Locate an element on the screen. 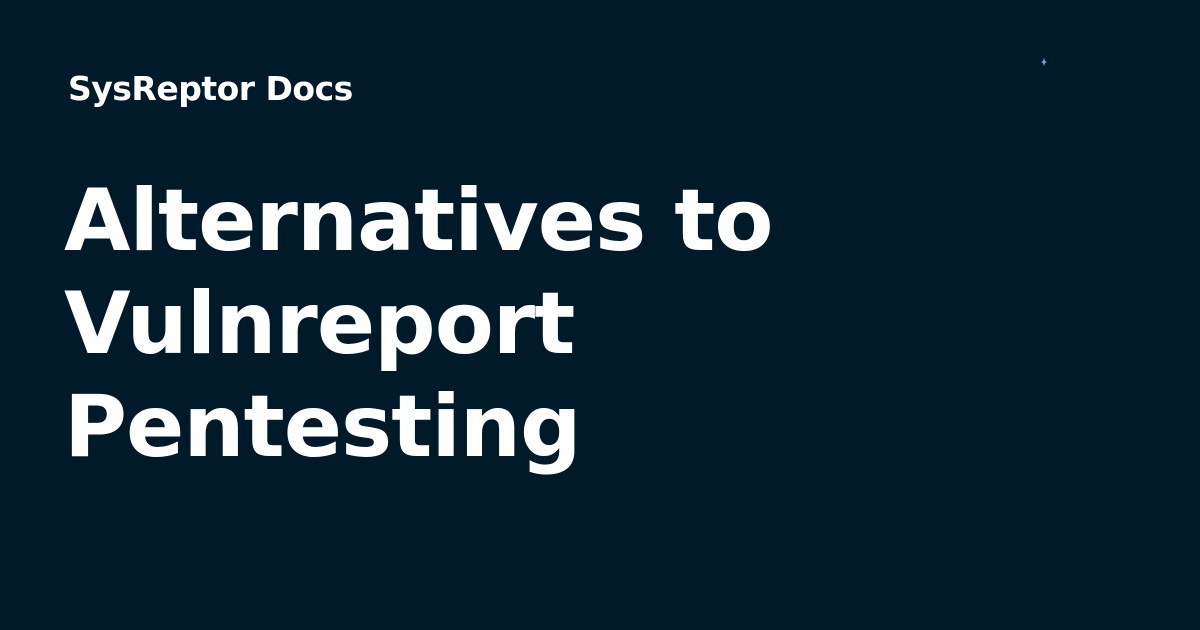  title-line-1: Alternatives to is located at coordinates (418, 221).